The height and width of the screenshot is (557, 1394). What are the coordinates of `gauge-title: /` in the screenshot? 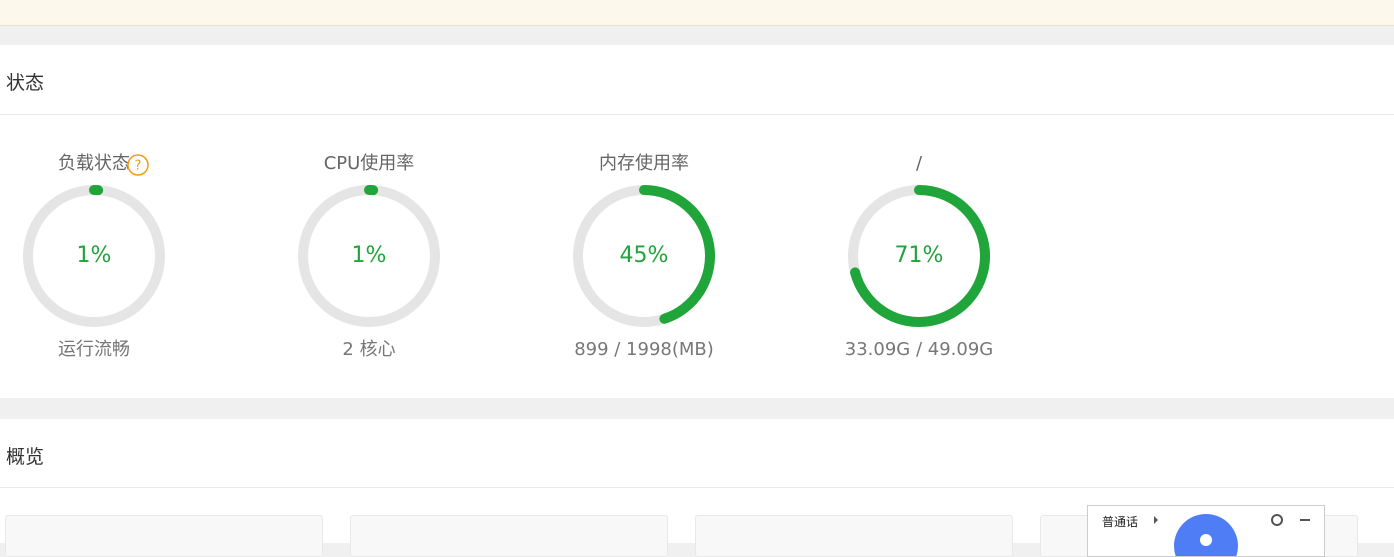 It's located at (919, 163).